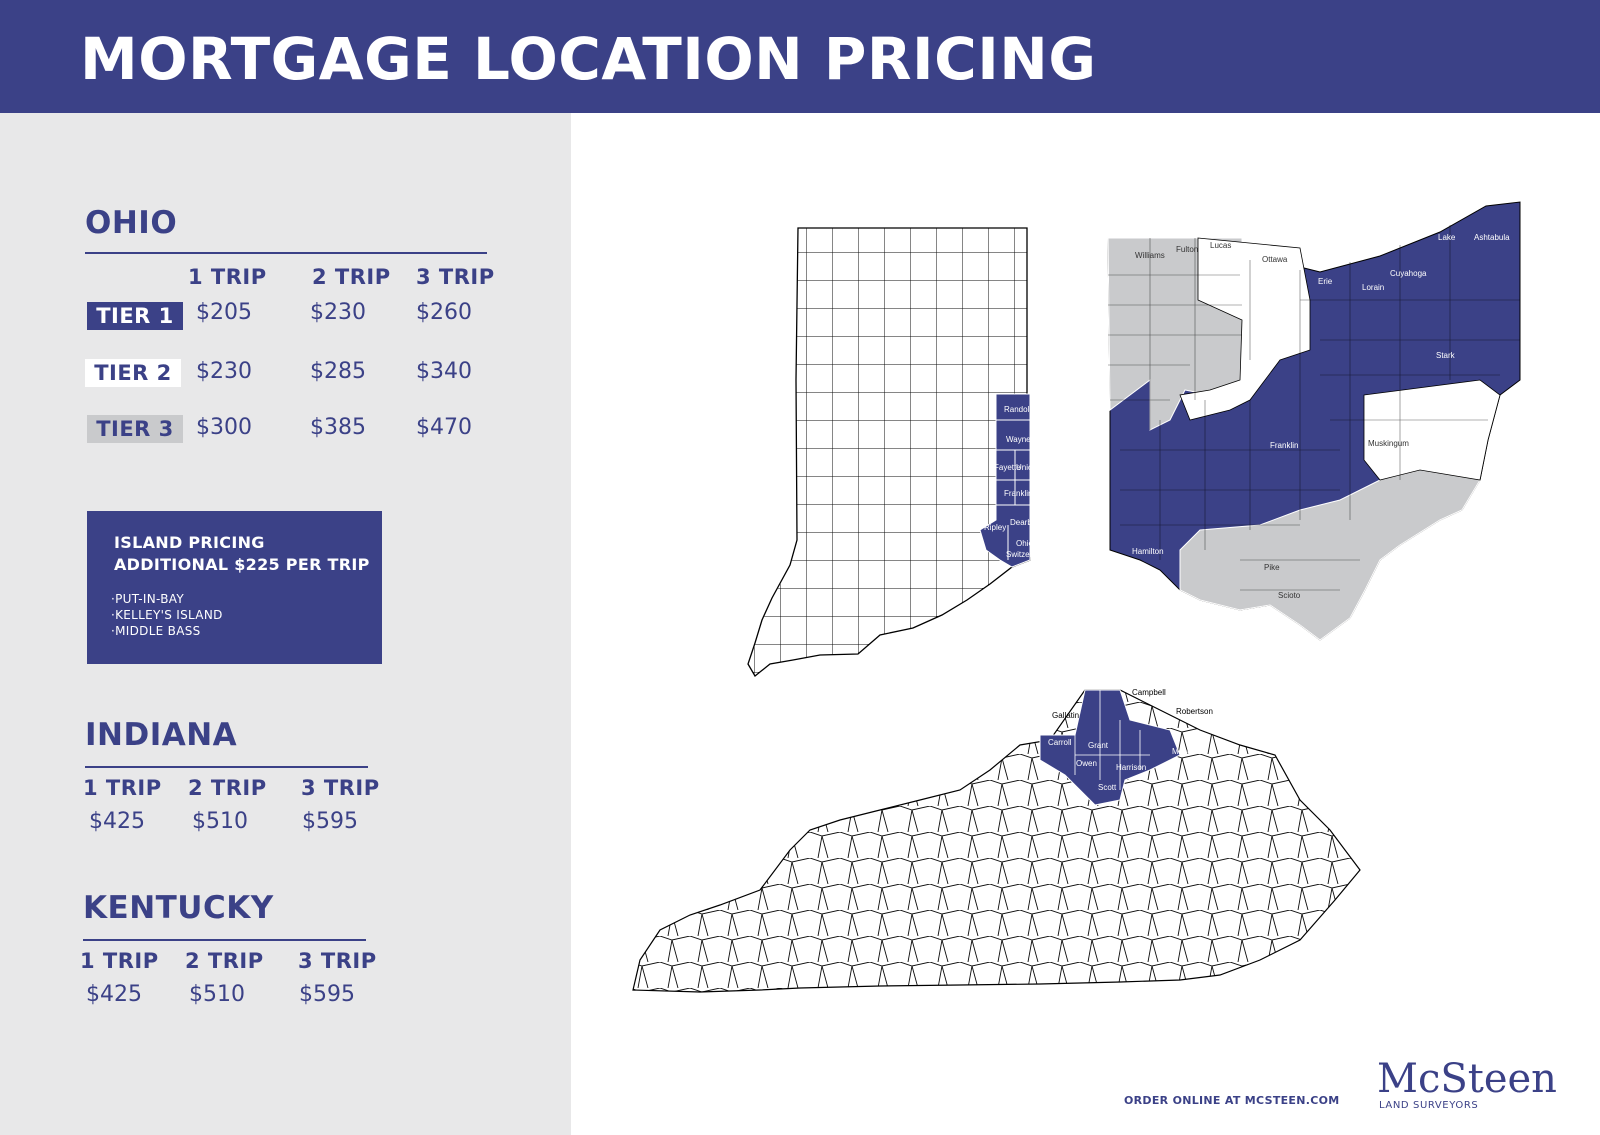 Image resolution: width=1600 pixels, height=1135 pixels. Describe the element at coordinates (1086, 763) in the screenshot. I see `kentucky-county-label: Owen` at that location.